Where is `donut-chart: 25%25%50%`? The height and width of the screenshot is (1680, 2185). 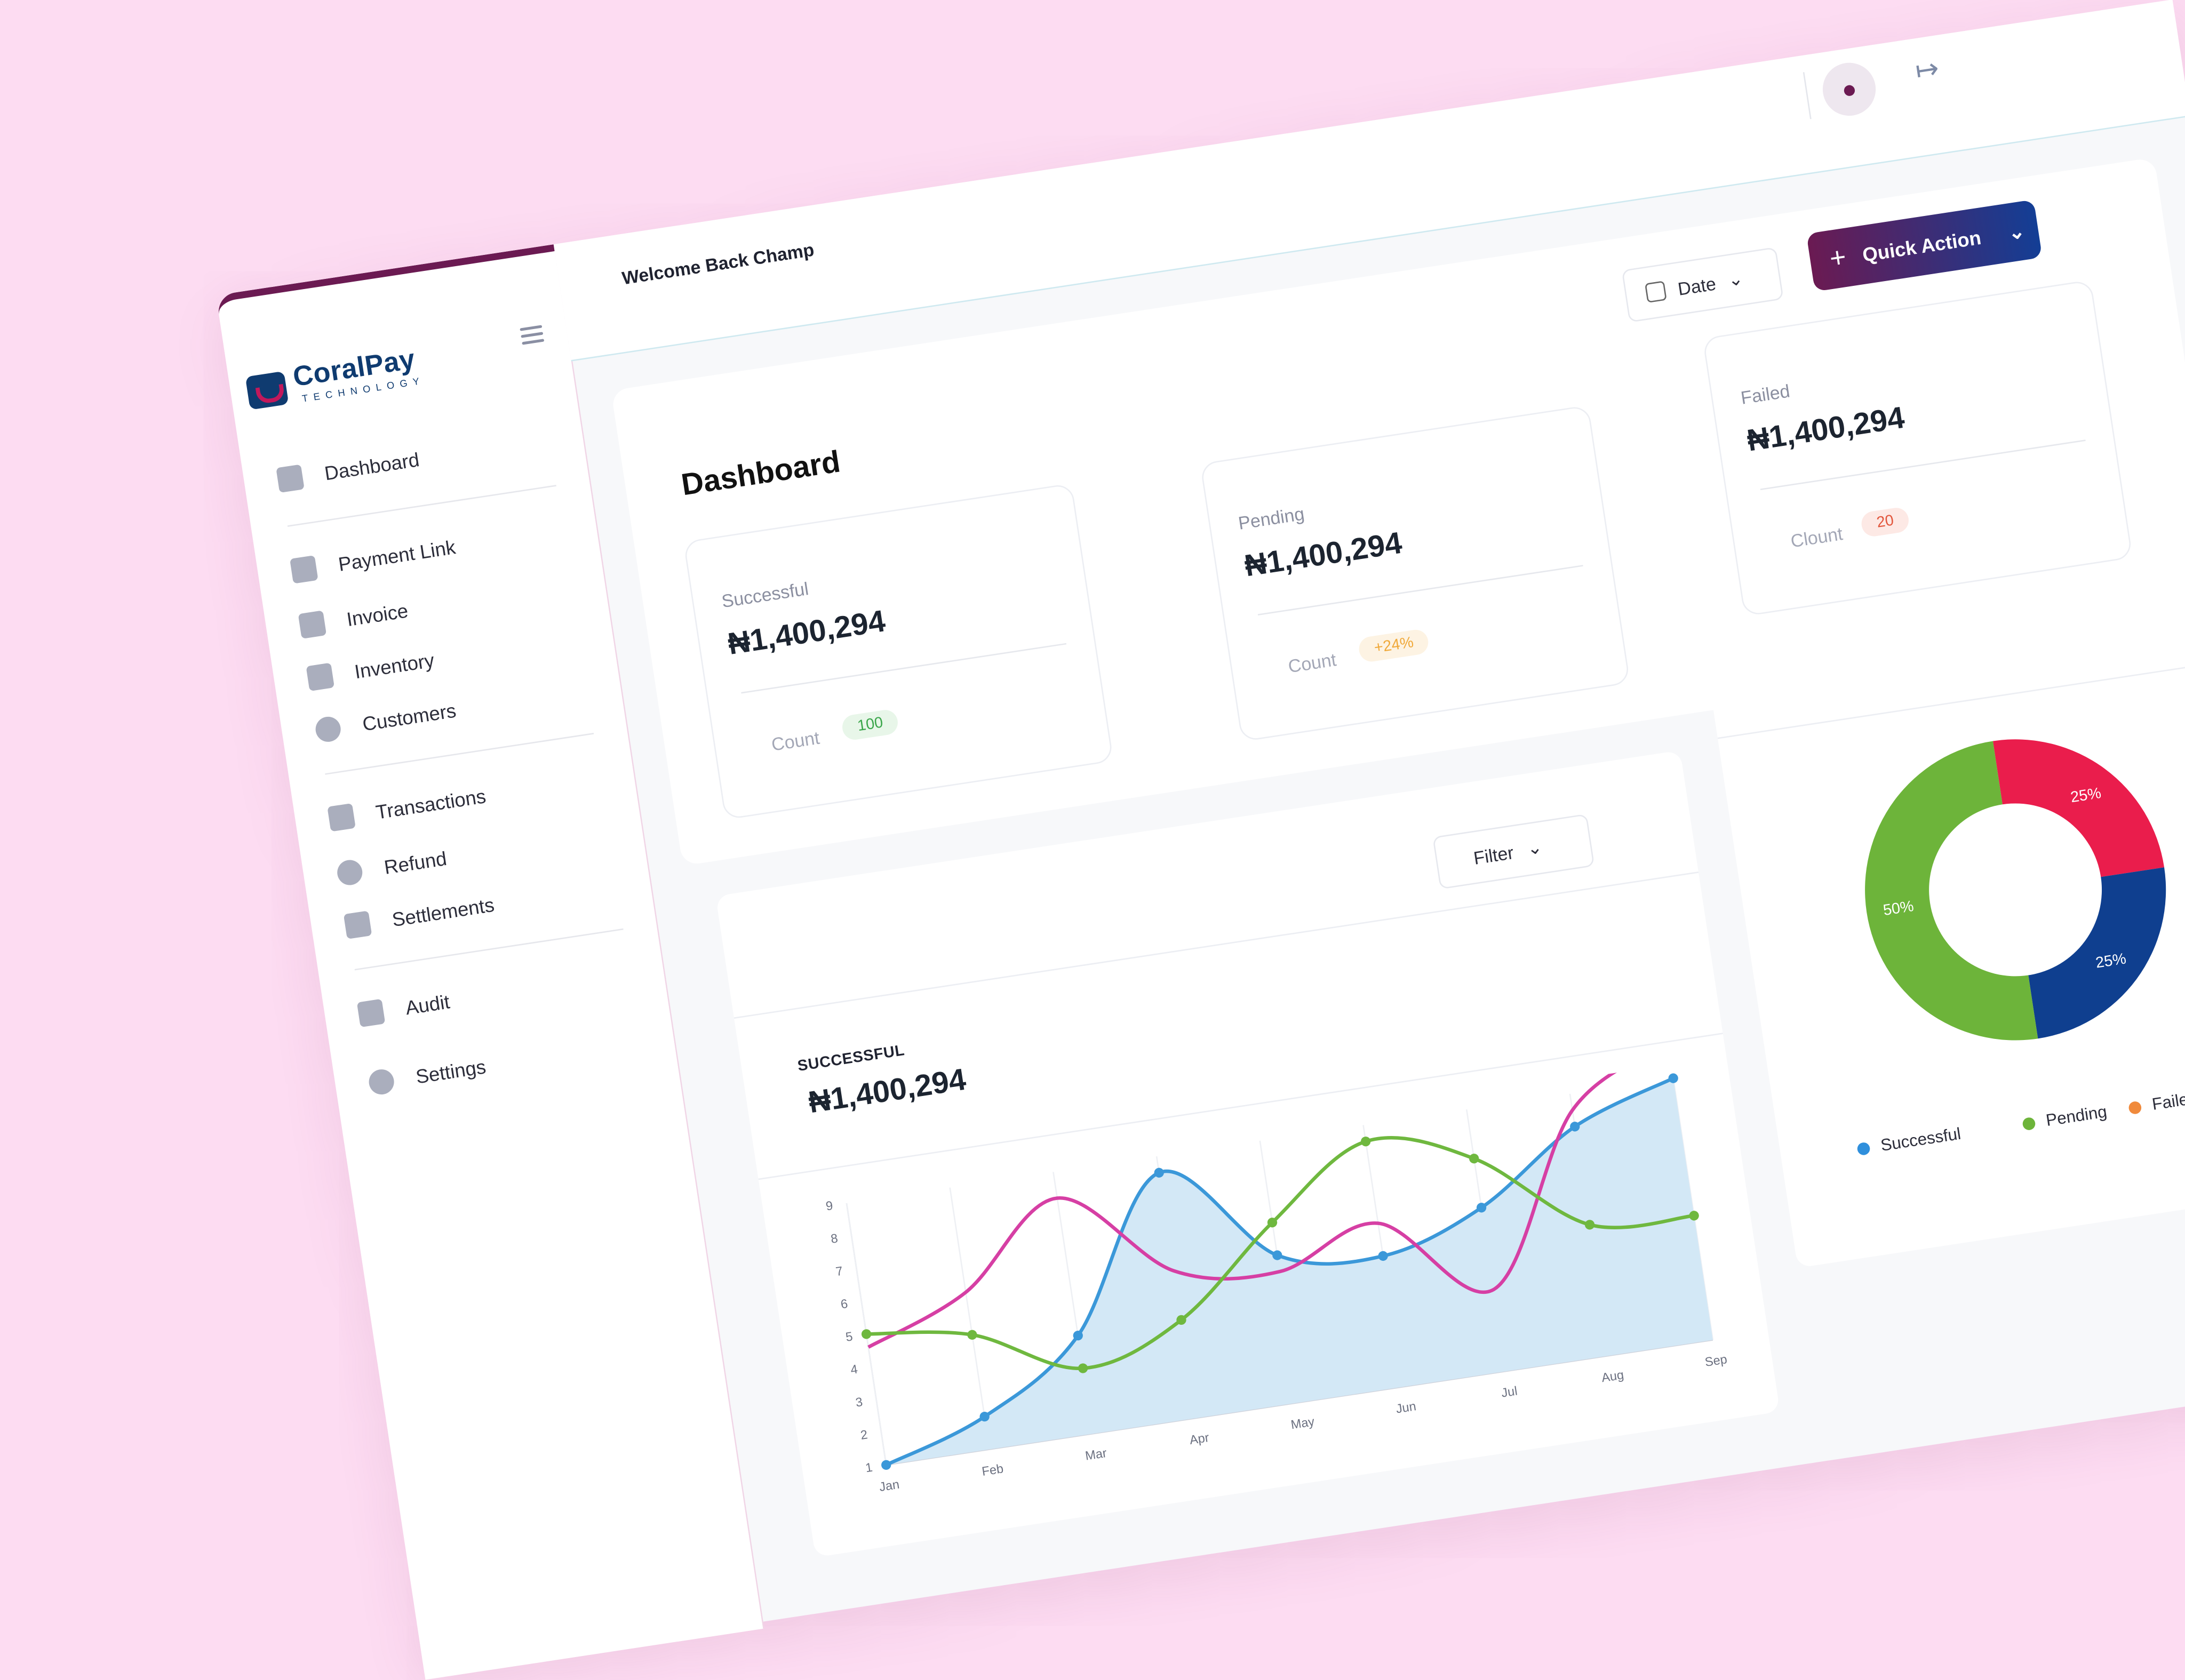
donut-chart: 25%25%50% is located at coordinates (2015, 890).